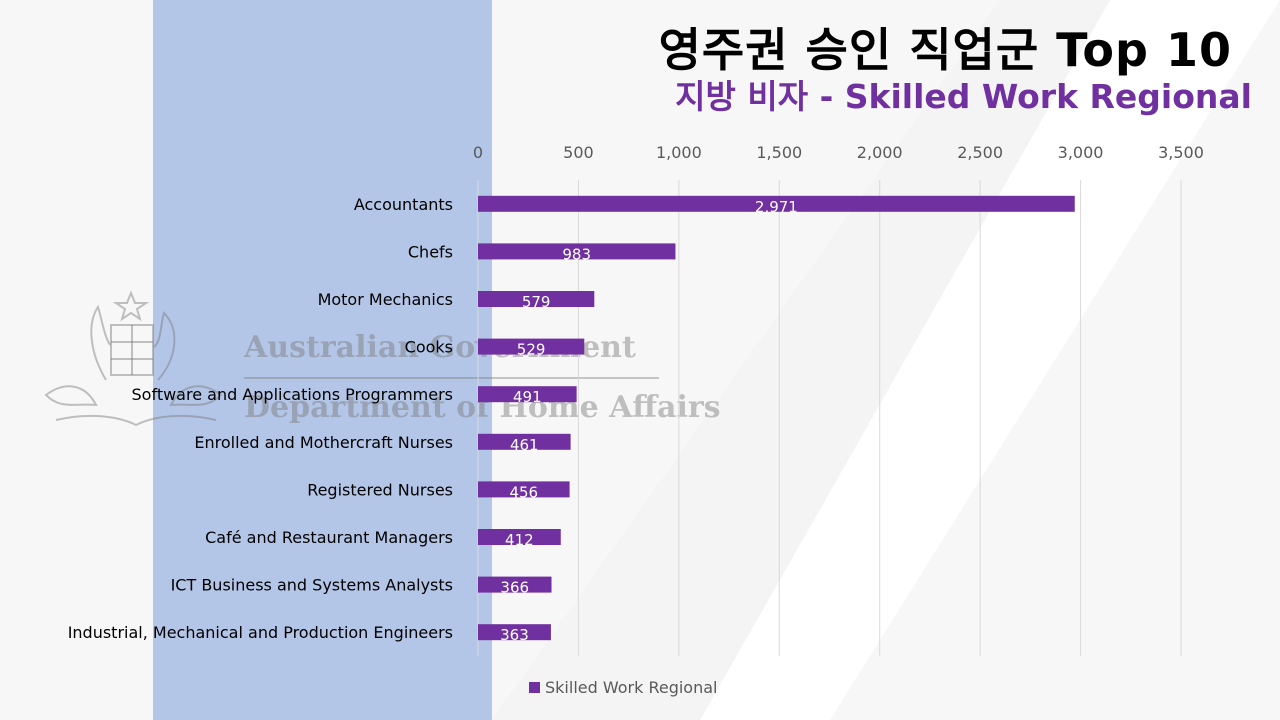  Describe the element at coordinates (514, 588) in the screenshot. I see `data-label-8: 366` at that location.